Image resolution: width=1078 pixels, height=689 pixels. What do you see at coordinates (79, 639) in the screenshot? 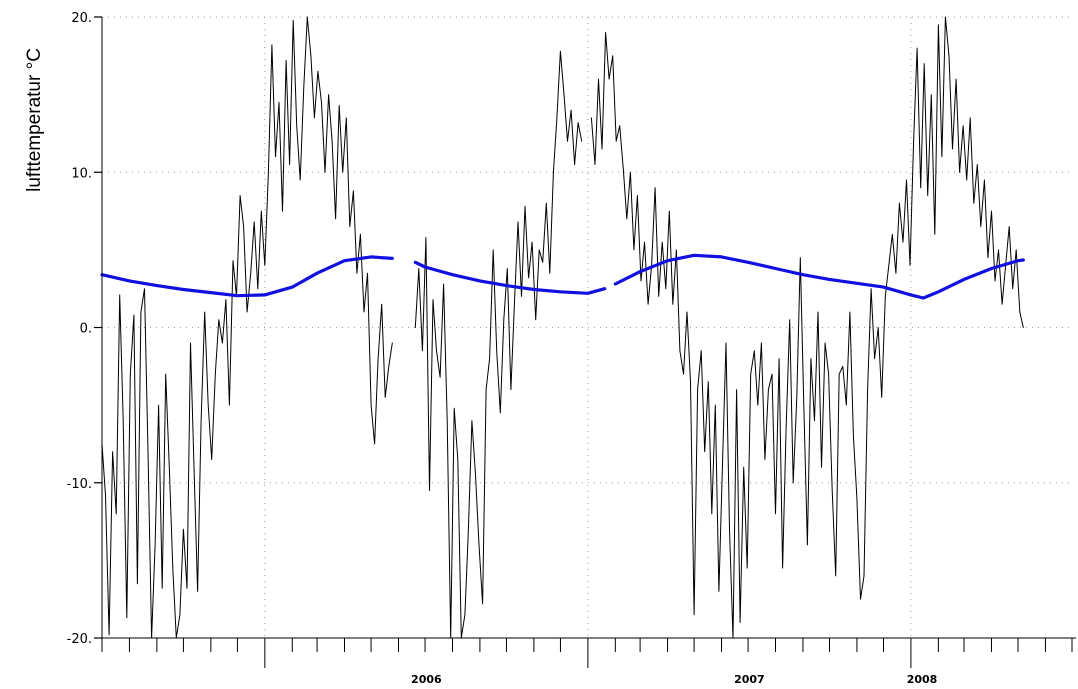
I see `y-tick-label: -20.` at bounding box center [79, 639].